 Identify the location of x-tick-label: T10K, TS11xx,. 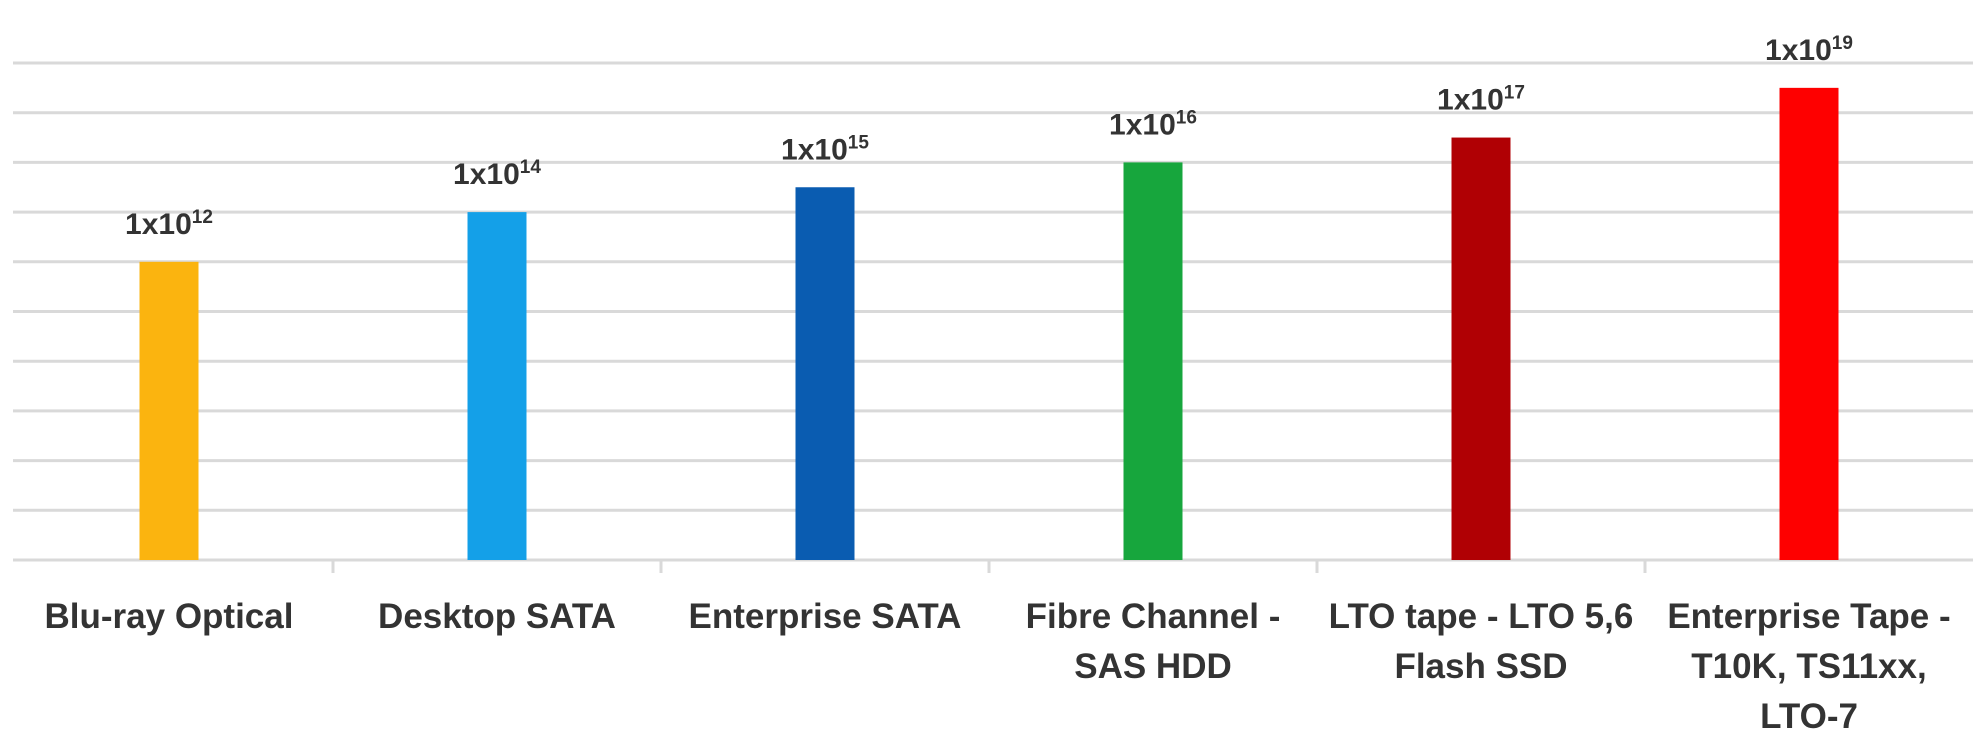
(1808, 666).